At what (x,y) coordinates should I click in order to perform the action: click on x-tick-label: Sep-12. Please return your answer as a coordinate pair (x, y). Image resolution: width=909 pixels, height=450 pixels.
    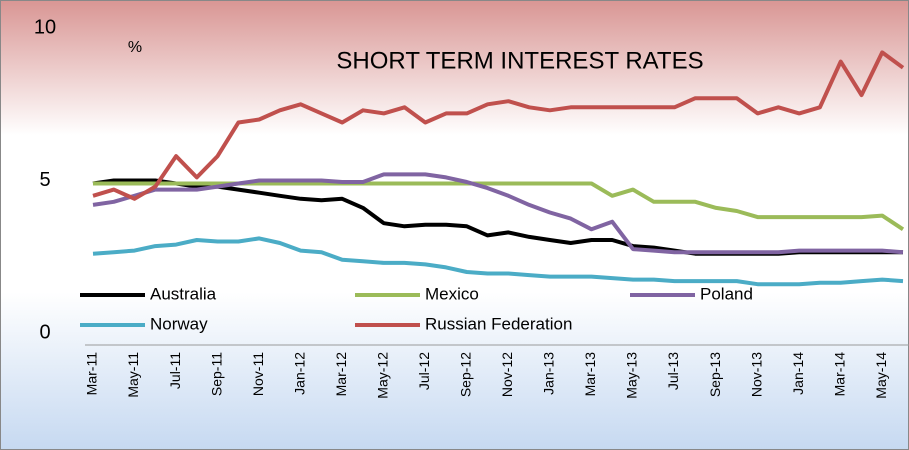
    Looking at the image, I should click on (466, 374).